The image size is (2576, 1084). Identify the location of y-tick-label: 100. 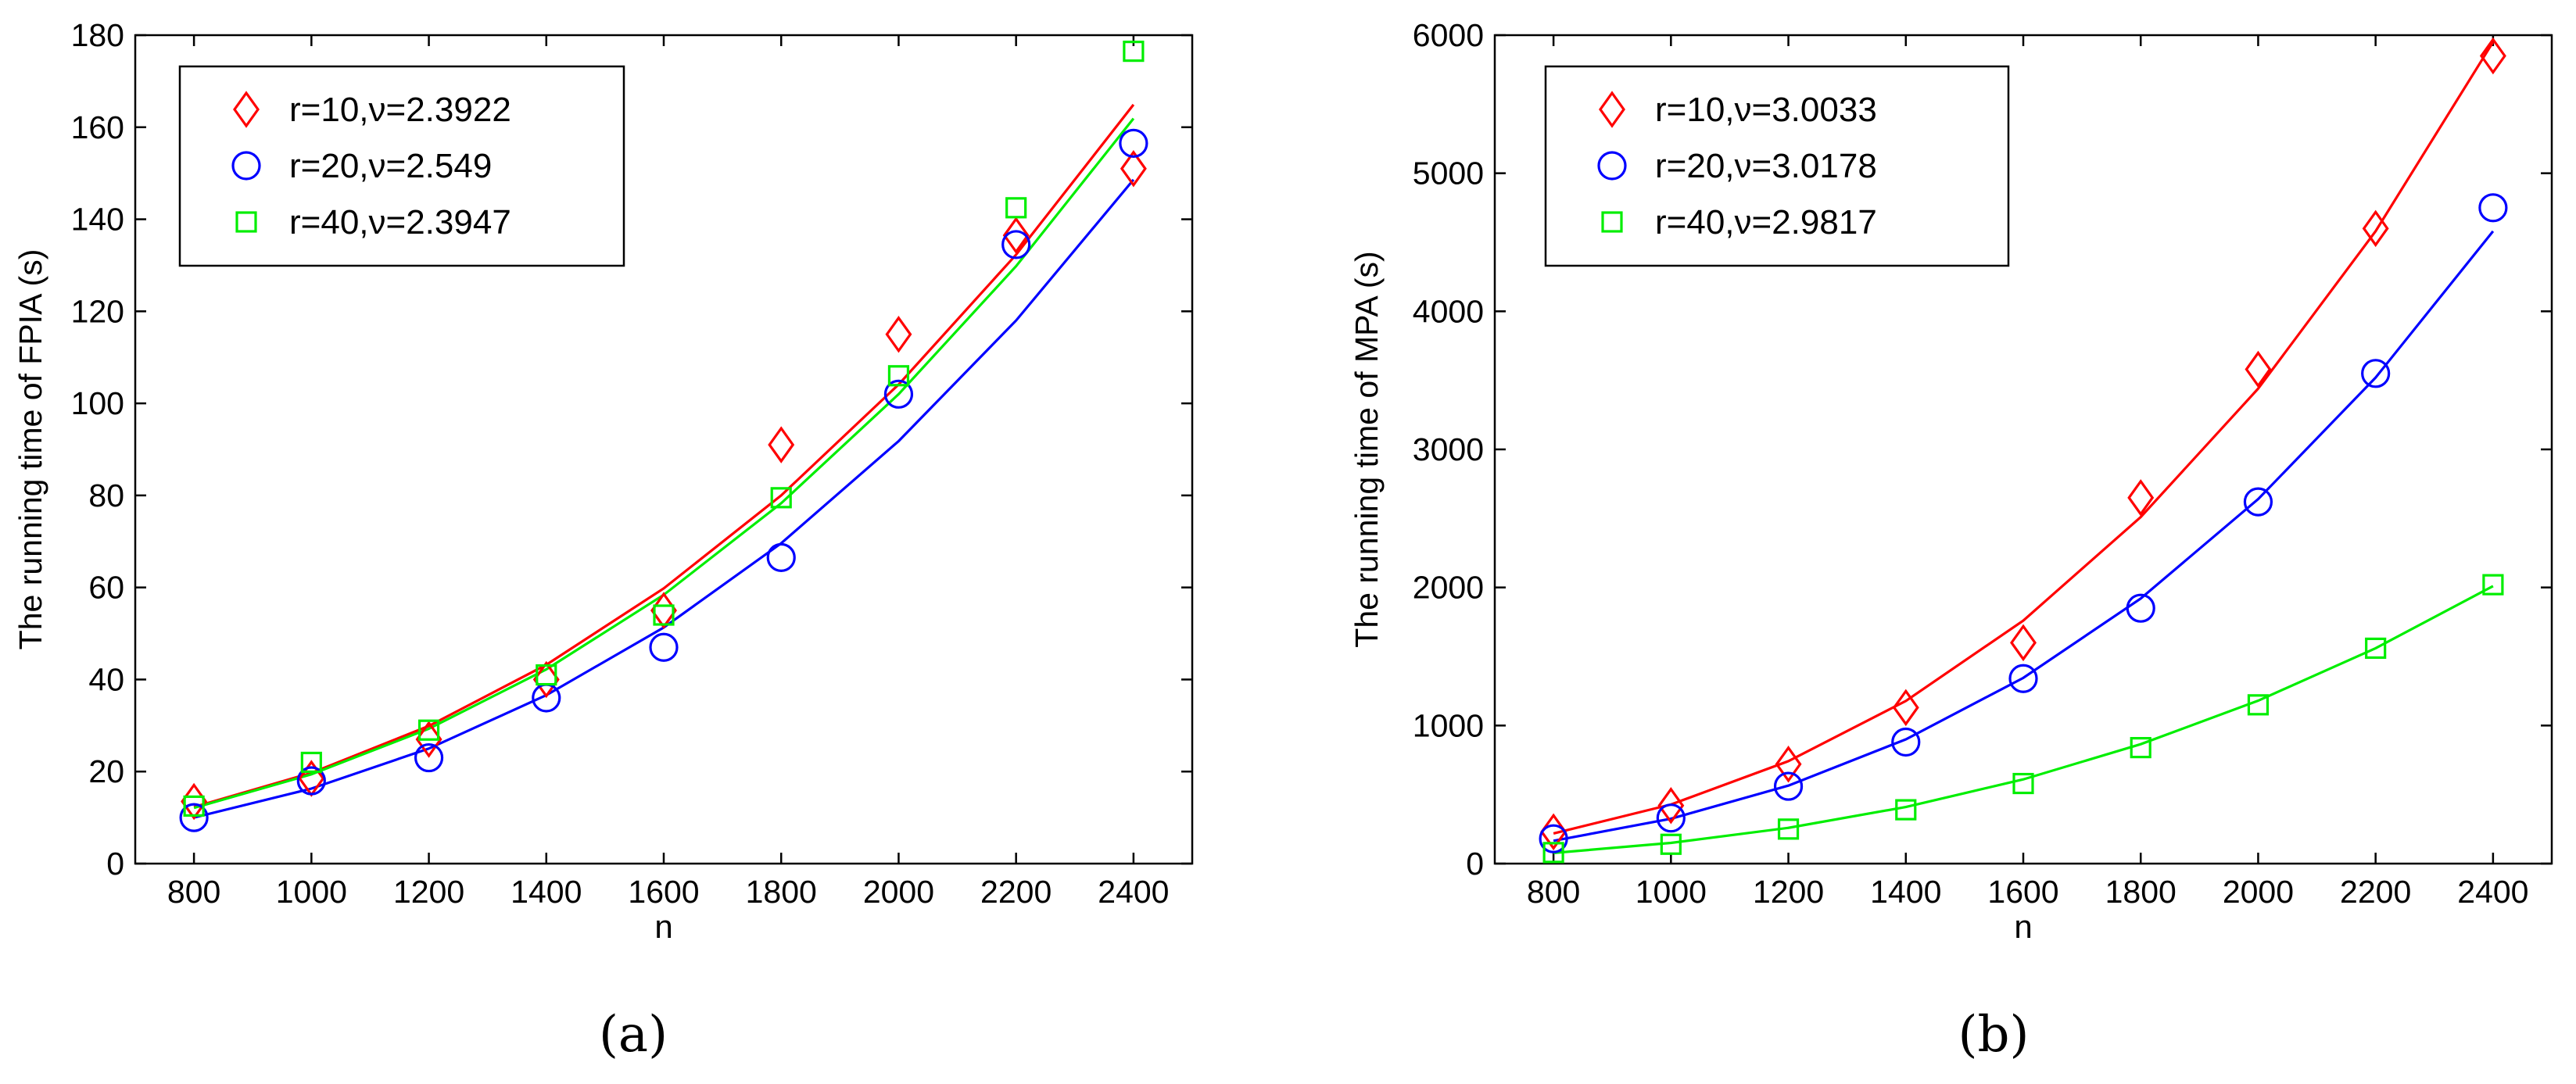
(97, 403).